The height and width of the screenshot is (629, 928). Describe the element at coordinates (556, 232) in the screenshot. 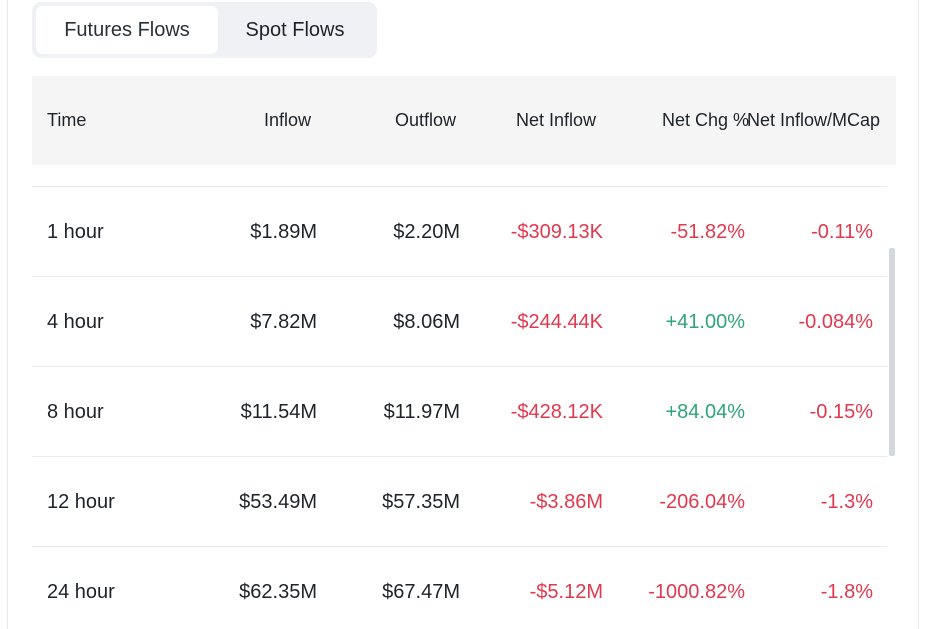

I see `cell-net-inflow: -$309.13K` at that location.